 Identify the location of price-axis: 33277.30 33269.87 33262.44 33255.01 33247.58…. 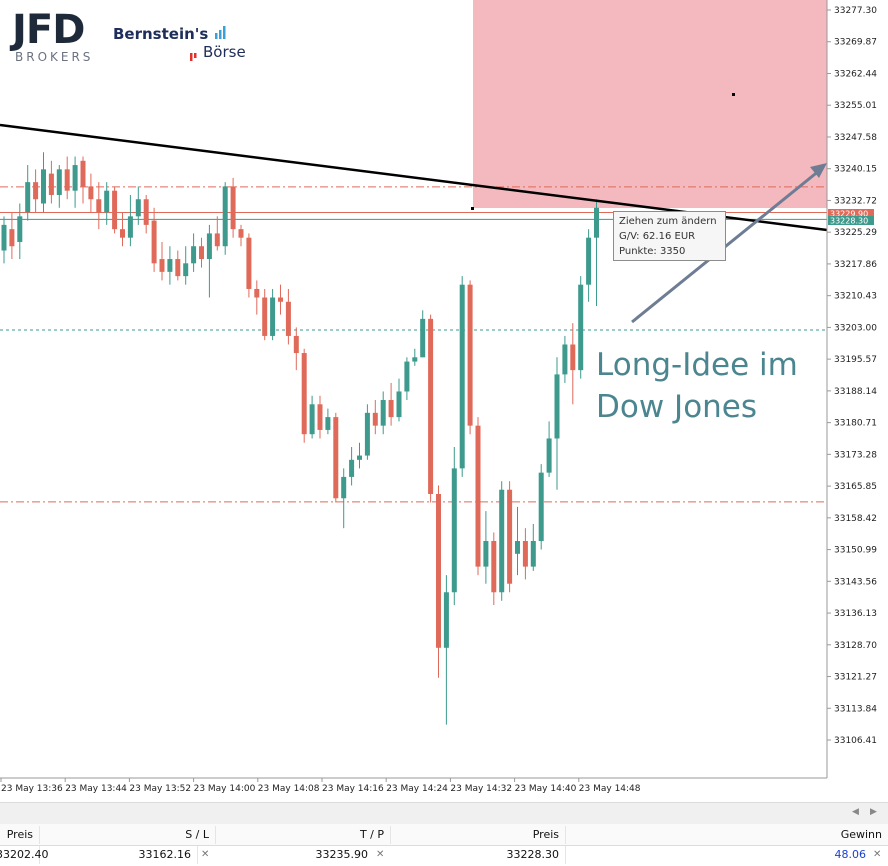
(852, 376).